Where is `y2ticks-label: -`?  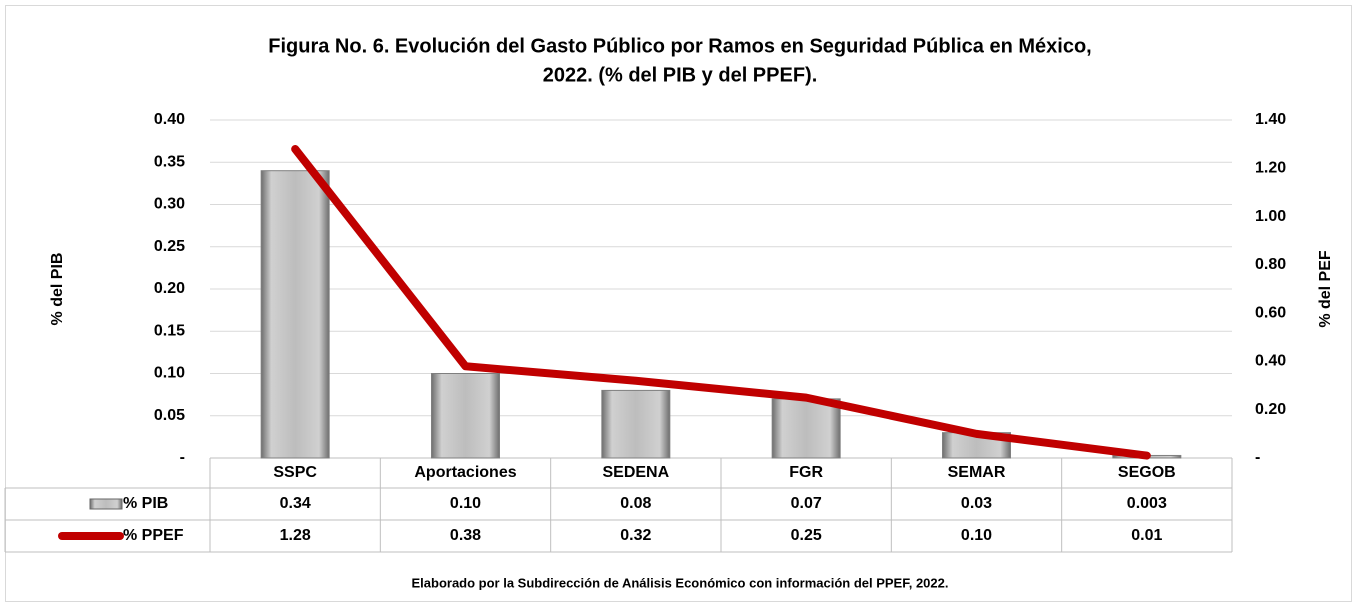
y2ticks-label: - is located at coordinates (1257, 457).